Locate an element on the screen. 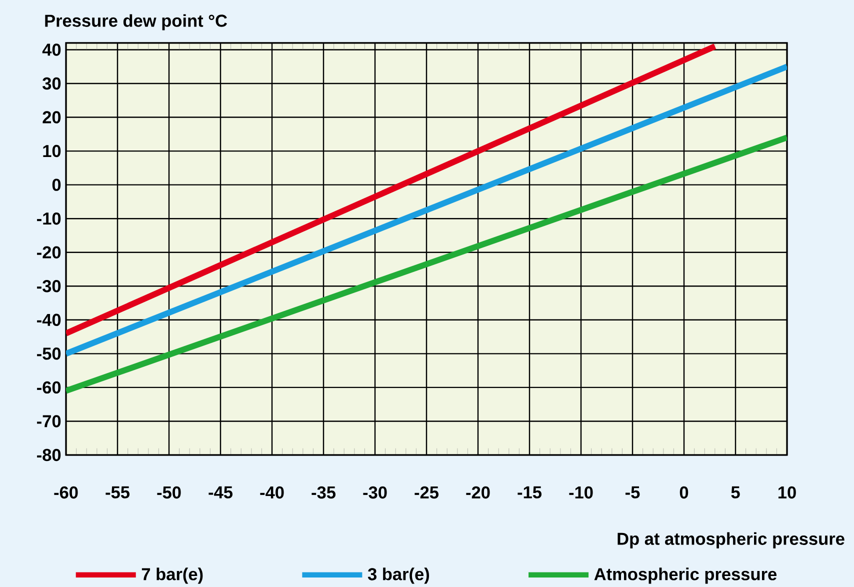  x-tick-label: -55 is located at coordinates (118, 492).